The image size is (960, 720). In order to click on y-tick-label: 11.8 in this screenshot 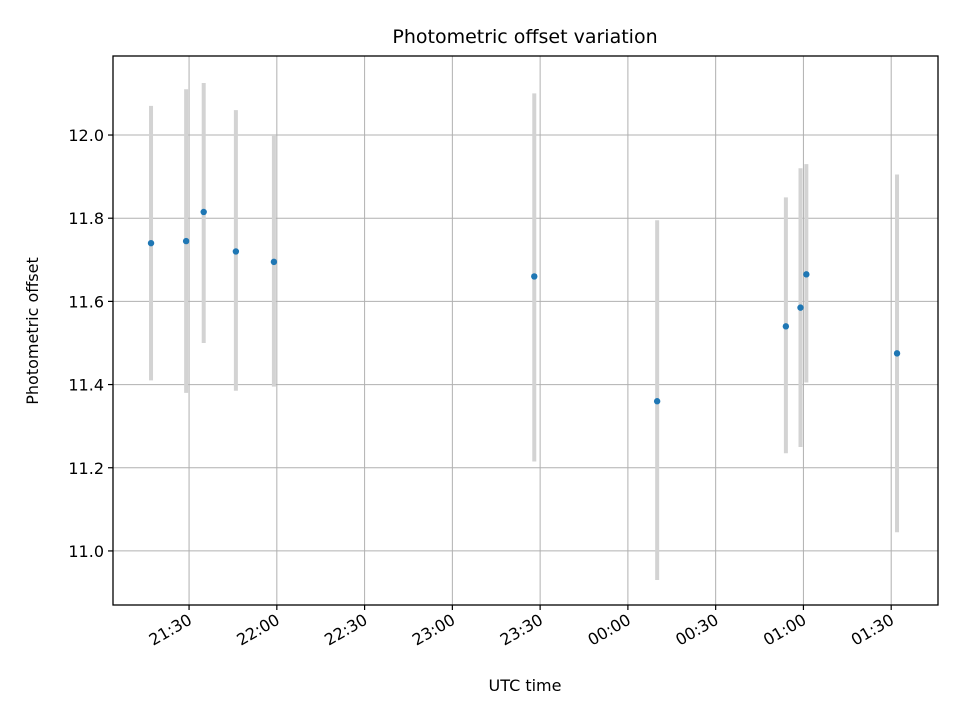, I will do `click(86, 218)`.